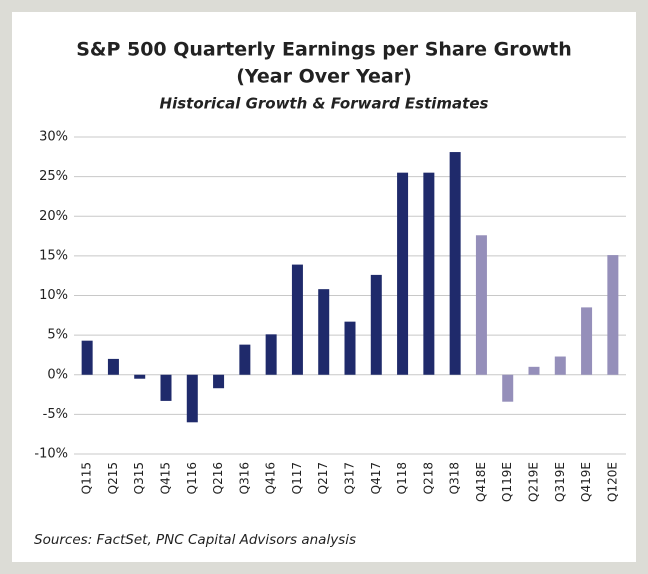  Describe the element at coordinates (87, 478) in the screenshot. I see `x-tick-label: Q115` at that location.